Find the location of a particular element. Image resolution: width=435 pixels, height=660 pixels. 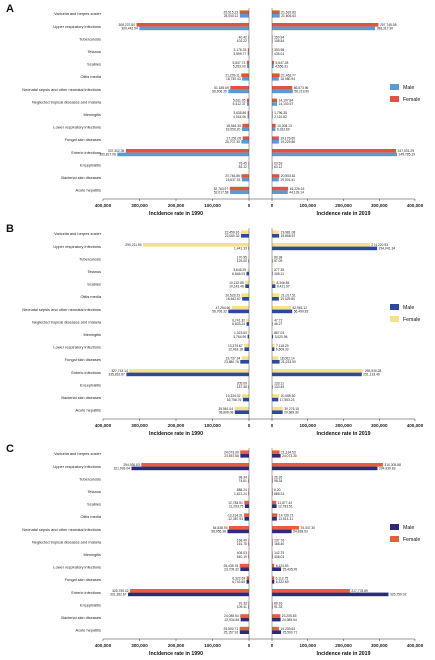

category-label: Scabies is located at coordinates (94, 504).